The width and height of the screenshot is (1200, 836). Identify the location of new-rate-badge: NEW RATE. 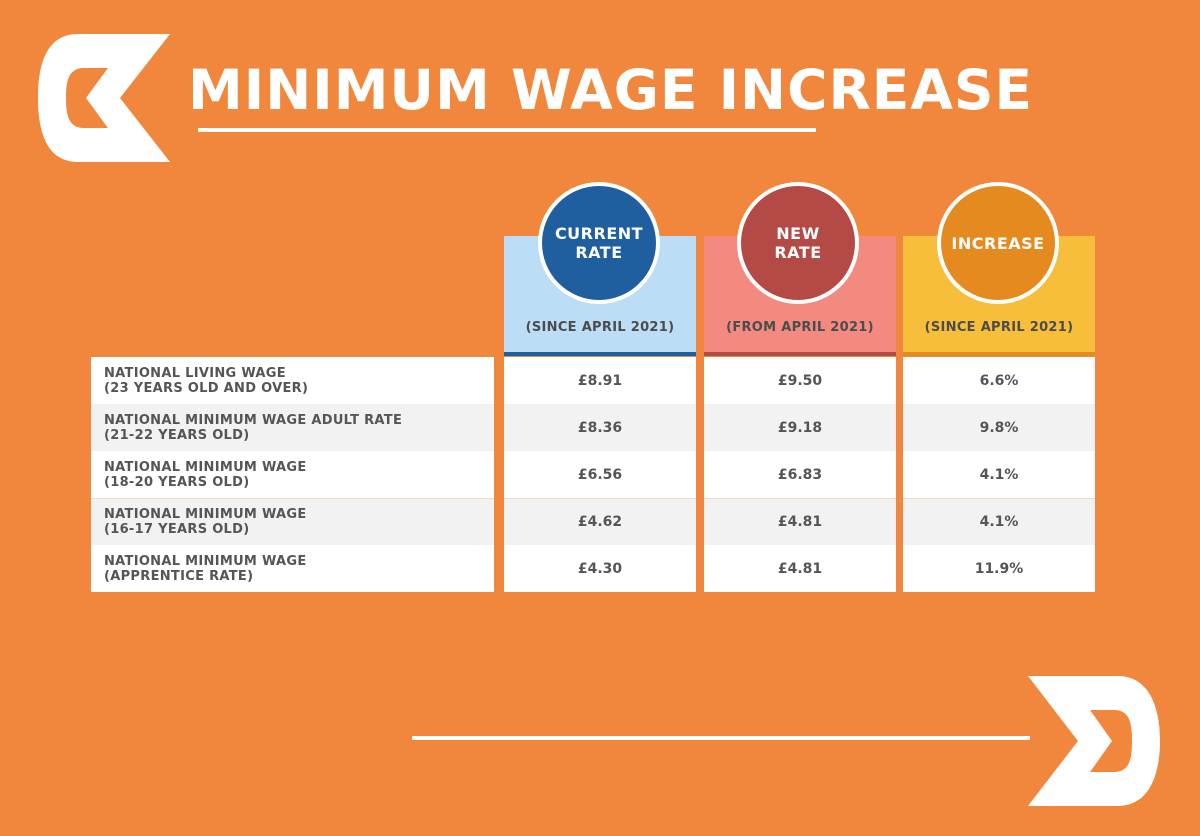
(798, 243).